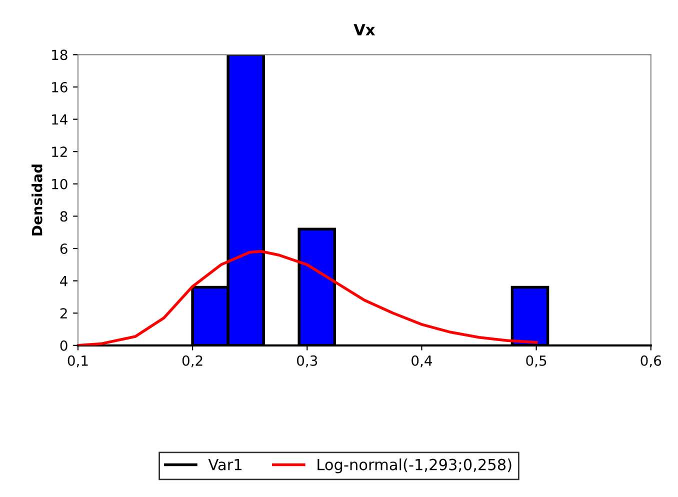  I want to click on y-tick-label: 12, so click(59, 151).